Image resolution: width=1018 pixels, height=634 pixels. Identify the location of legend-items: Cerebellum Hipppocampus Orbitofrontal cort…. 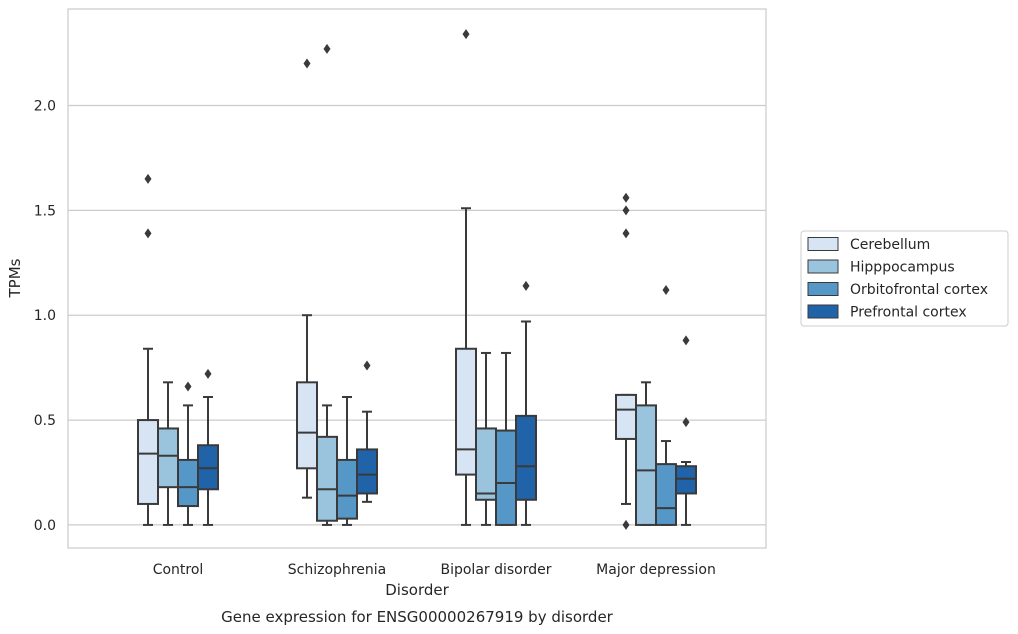
(897, 279).